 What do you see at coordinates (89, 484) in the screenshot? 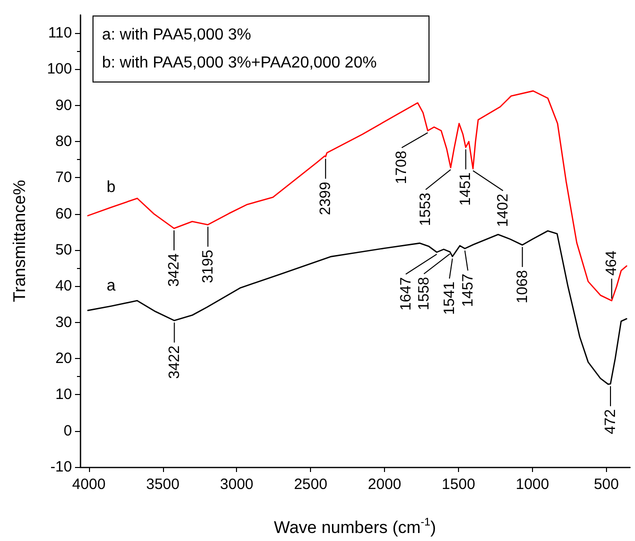
I see `x-tick-label: 4000` at bounding box center [89, 484].